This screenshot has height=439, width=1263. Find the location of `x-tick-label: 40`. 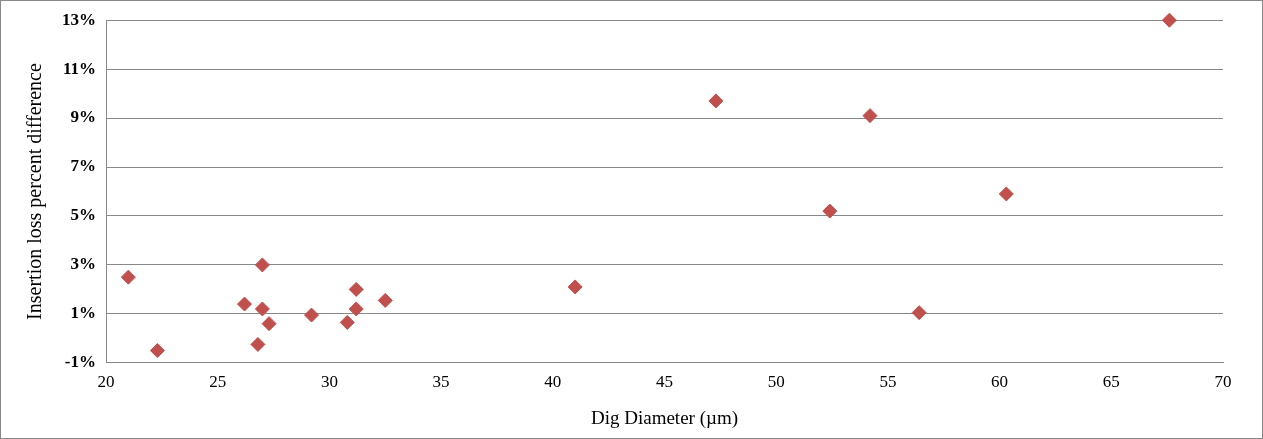

x-tick-label: 40 is located at coordinates (553, 382).